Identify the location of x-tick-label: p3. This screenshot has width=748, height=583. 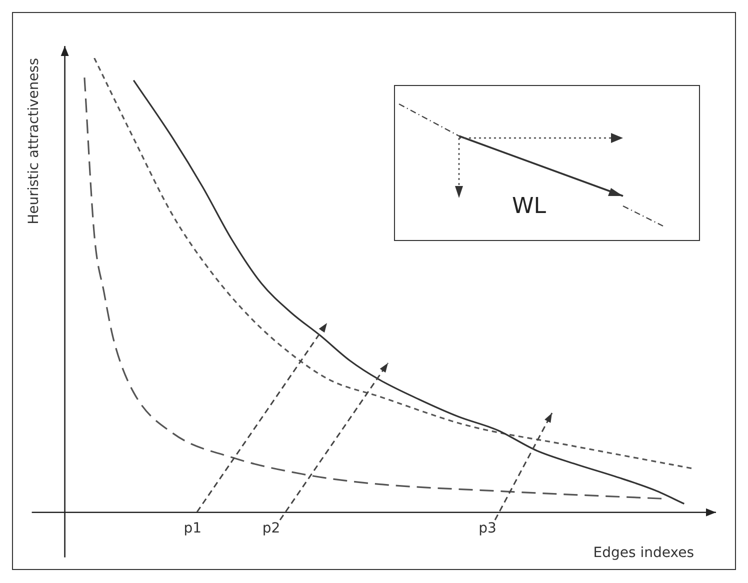
(487, 528).